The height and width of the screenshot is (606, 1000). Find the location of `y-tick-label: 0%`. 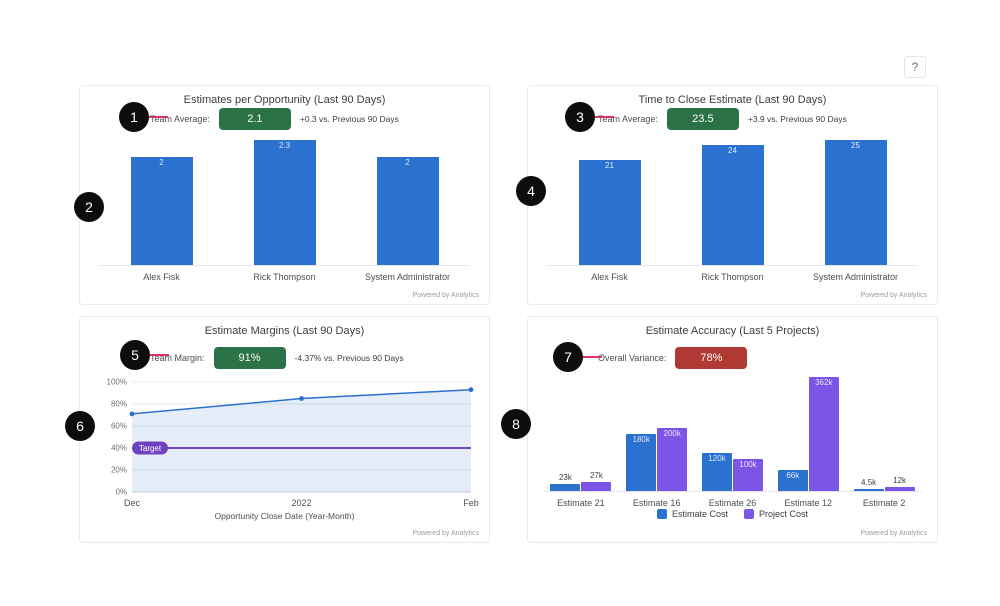

y-tick-label: 0% is located at coordinates (121, 492).